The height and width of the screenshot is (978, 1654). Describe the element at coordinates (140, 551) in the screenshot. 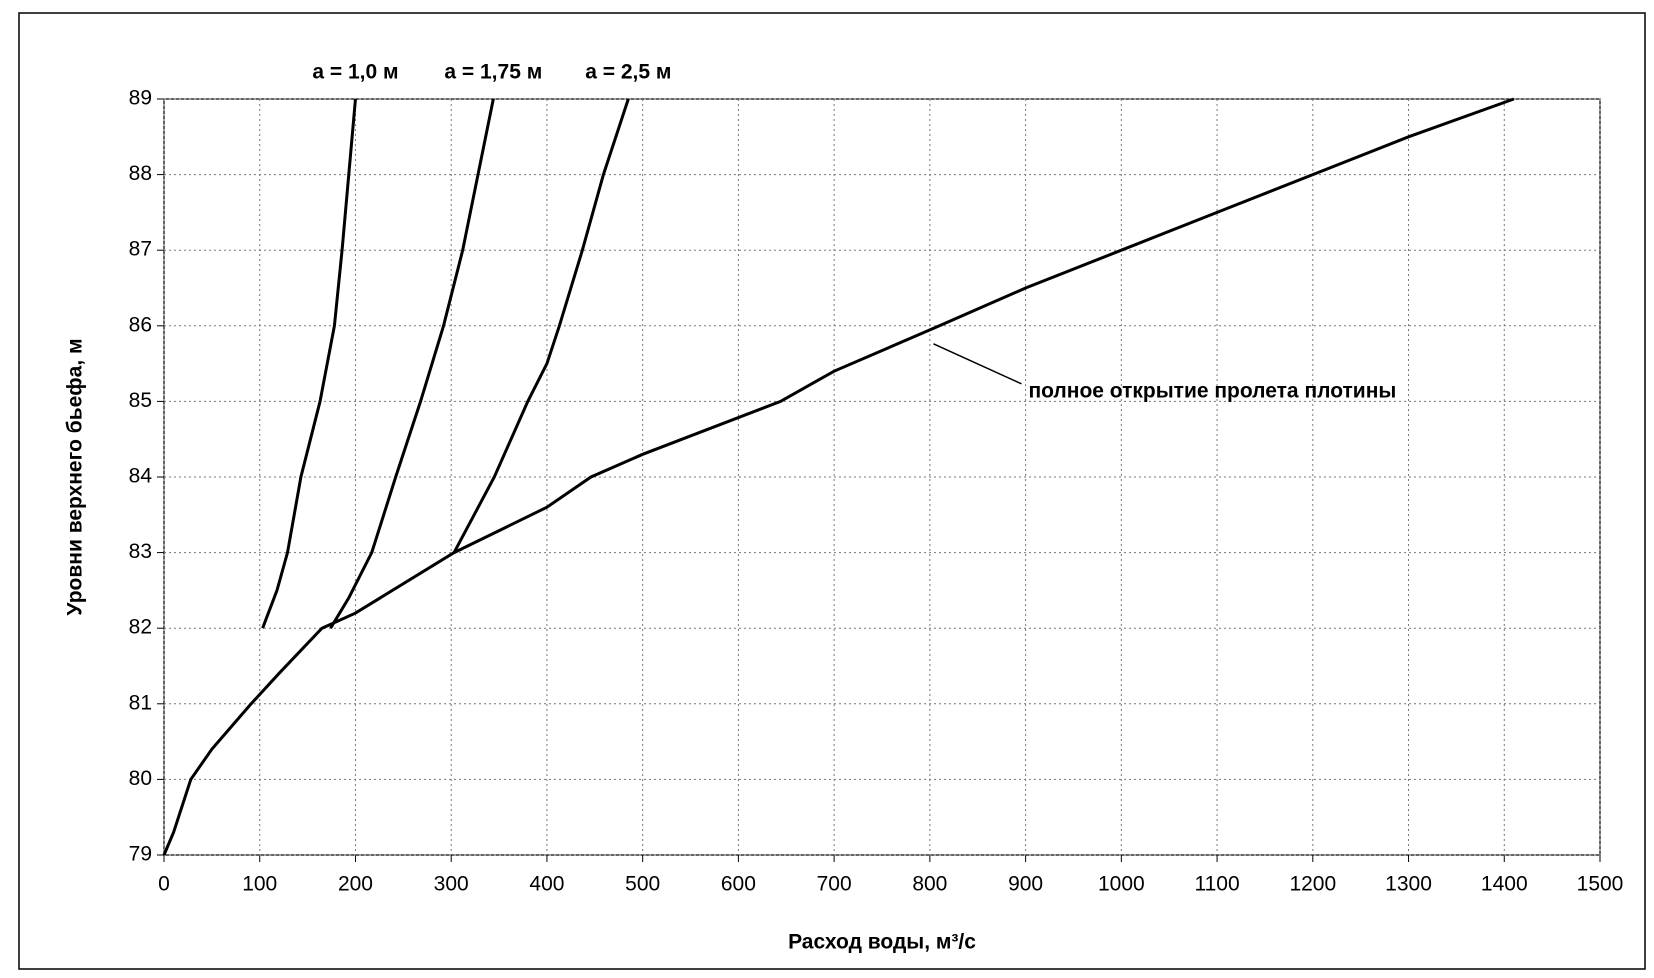

I see `y-tick-label: 83` at that location.